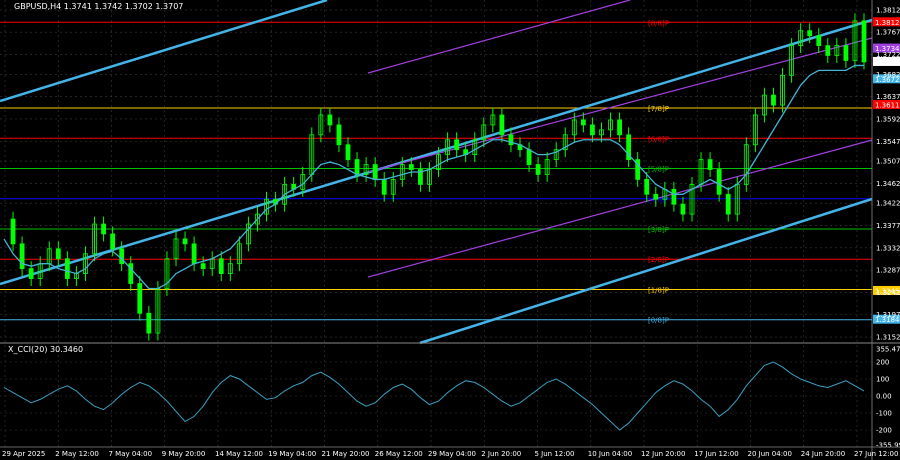 This screenshot has width=900, height=460. I want to click on murray-level-label: [1/8]P, so click(658, 290).